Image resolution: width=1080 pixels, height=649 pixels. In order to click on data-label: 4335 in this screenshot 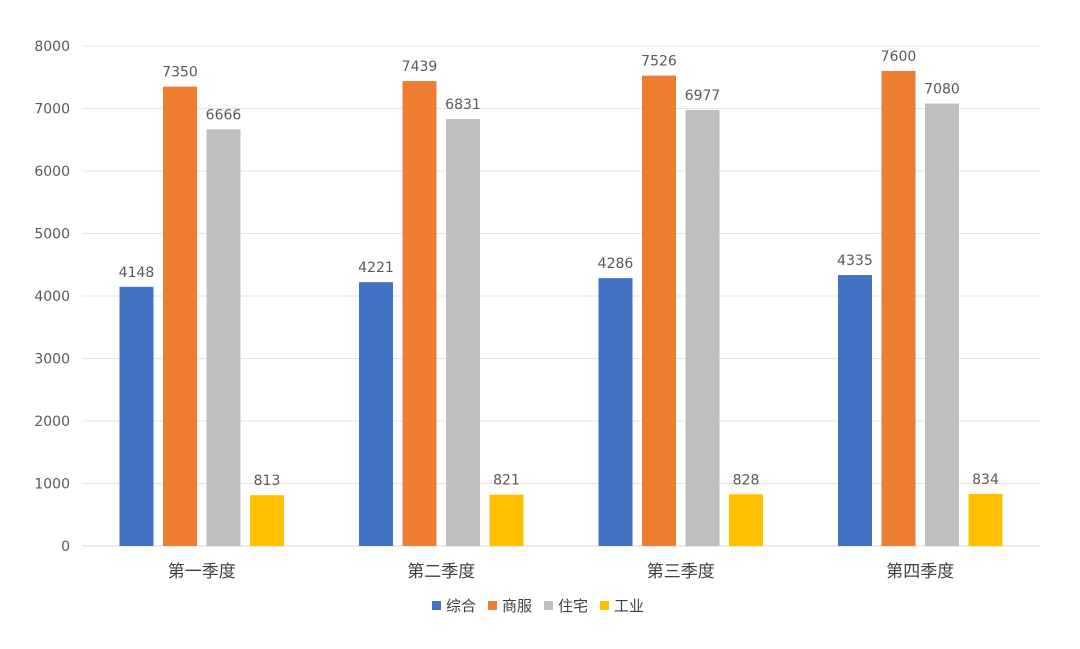, I will do `click(855, 261)`.